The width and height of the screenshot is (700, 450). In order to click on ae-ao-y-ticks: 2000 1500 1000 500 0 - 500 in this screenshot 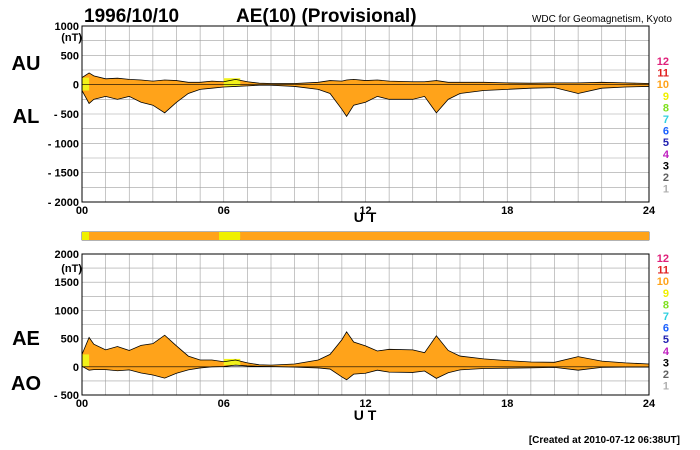, I will do `click(66, 325)`.